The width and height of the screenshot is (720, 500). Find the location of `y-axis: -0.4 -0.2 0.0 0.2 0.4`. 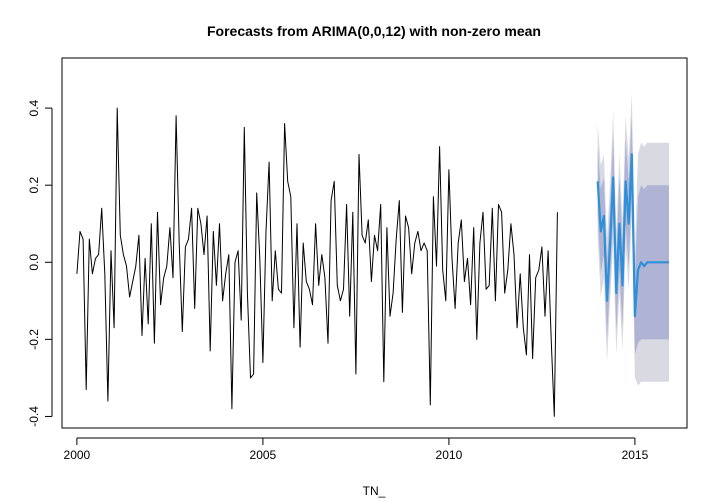

y-axis: -0.4 -0.2 0.0 0.2 0.4 is located at coordinates (40, 263).